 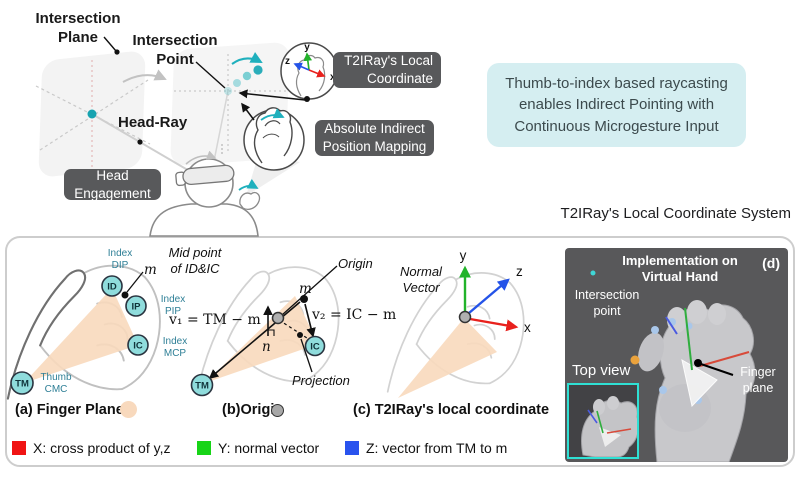 What do you see at coordinates (609, 426) in the screenshot?
I see `top-view-hand` at bounding box center [609, 426].